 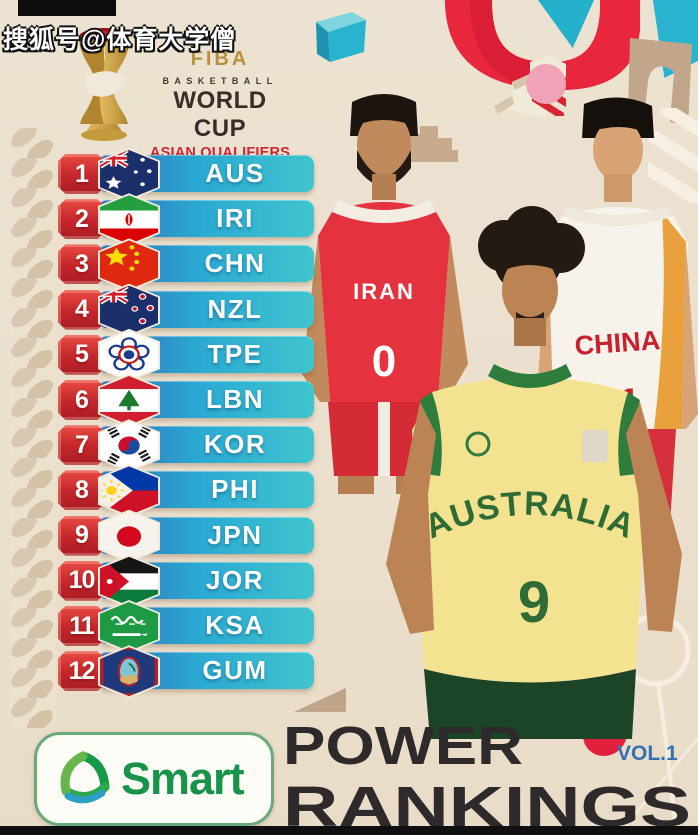 What do you see at coordinates (542, 45) in the screenshot?
I see `red-ribbon-decoration` at bounding box center [542, 45].